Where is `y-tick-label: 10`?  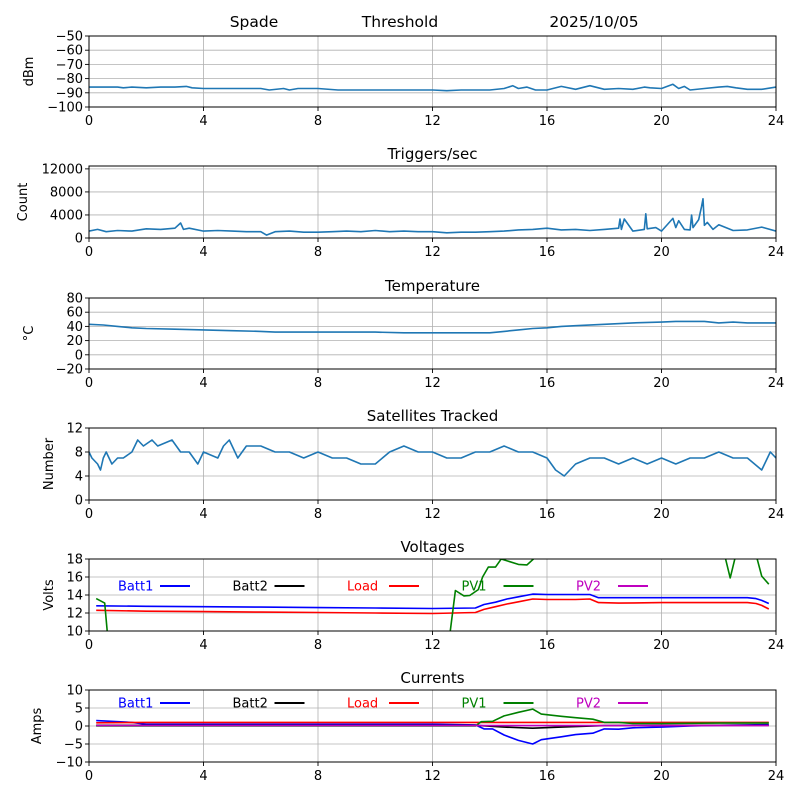 y-tick-label: 10 is located at coordinates (74, 632).